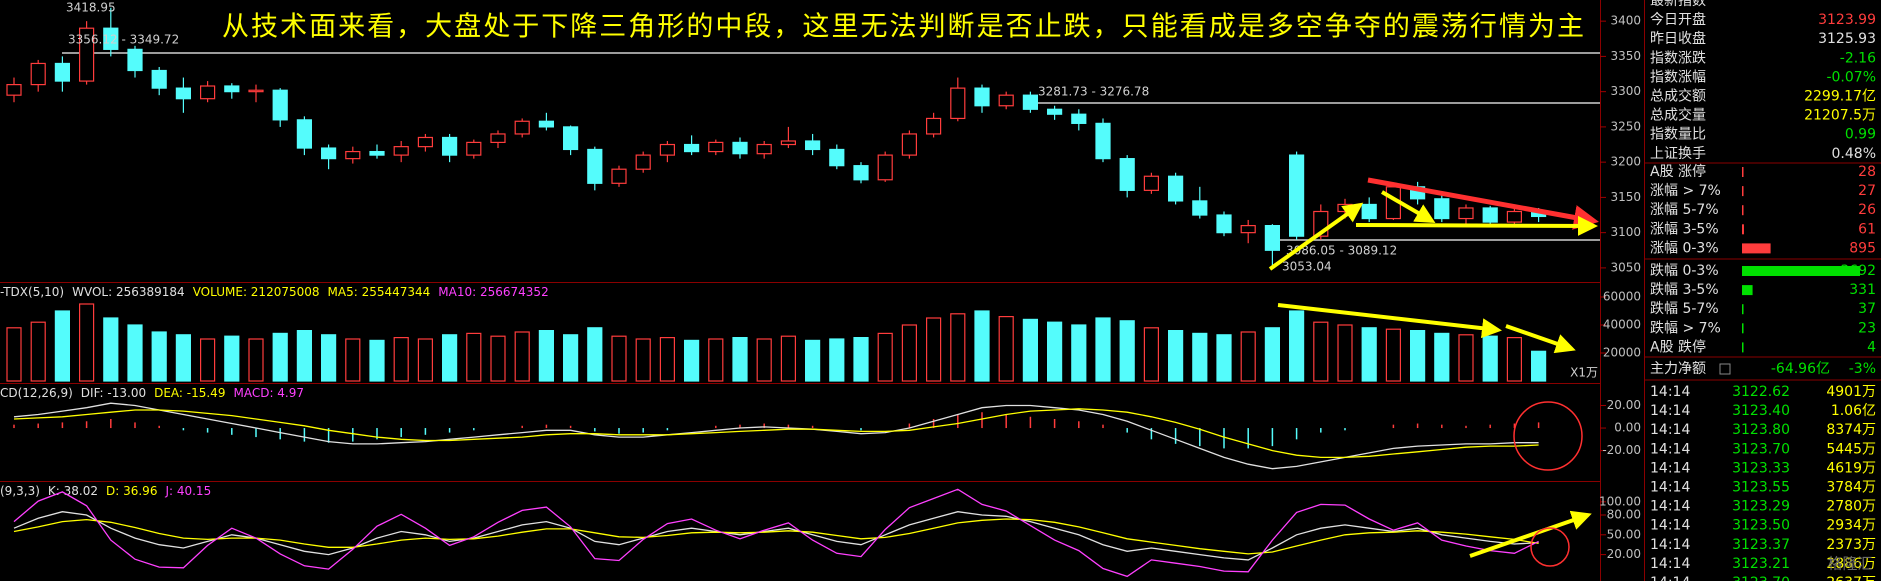 This screenshot has height=581, width=1881. What do you see at coordinates (776, 436) in the screenshot?
I see `indicator-line` at bounding box center [776, 436].